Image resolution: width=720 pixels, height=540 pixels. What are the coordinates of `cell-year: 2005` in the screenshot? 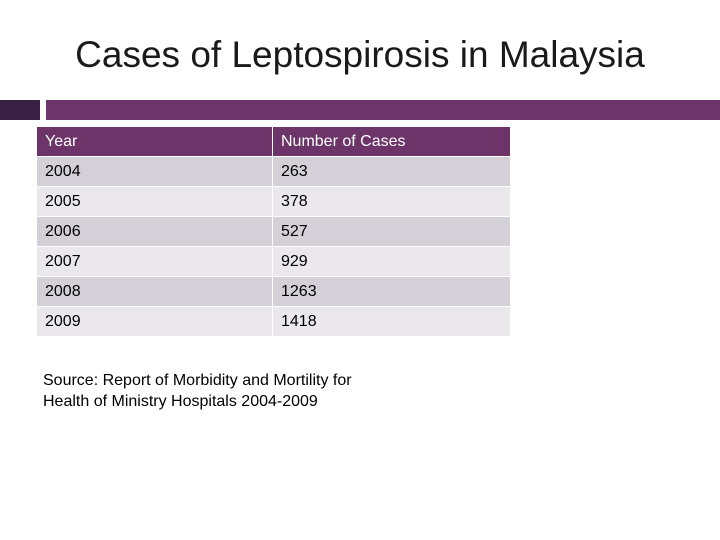 It's located at (154, 201).